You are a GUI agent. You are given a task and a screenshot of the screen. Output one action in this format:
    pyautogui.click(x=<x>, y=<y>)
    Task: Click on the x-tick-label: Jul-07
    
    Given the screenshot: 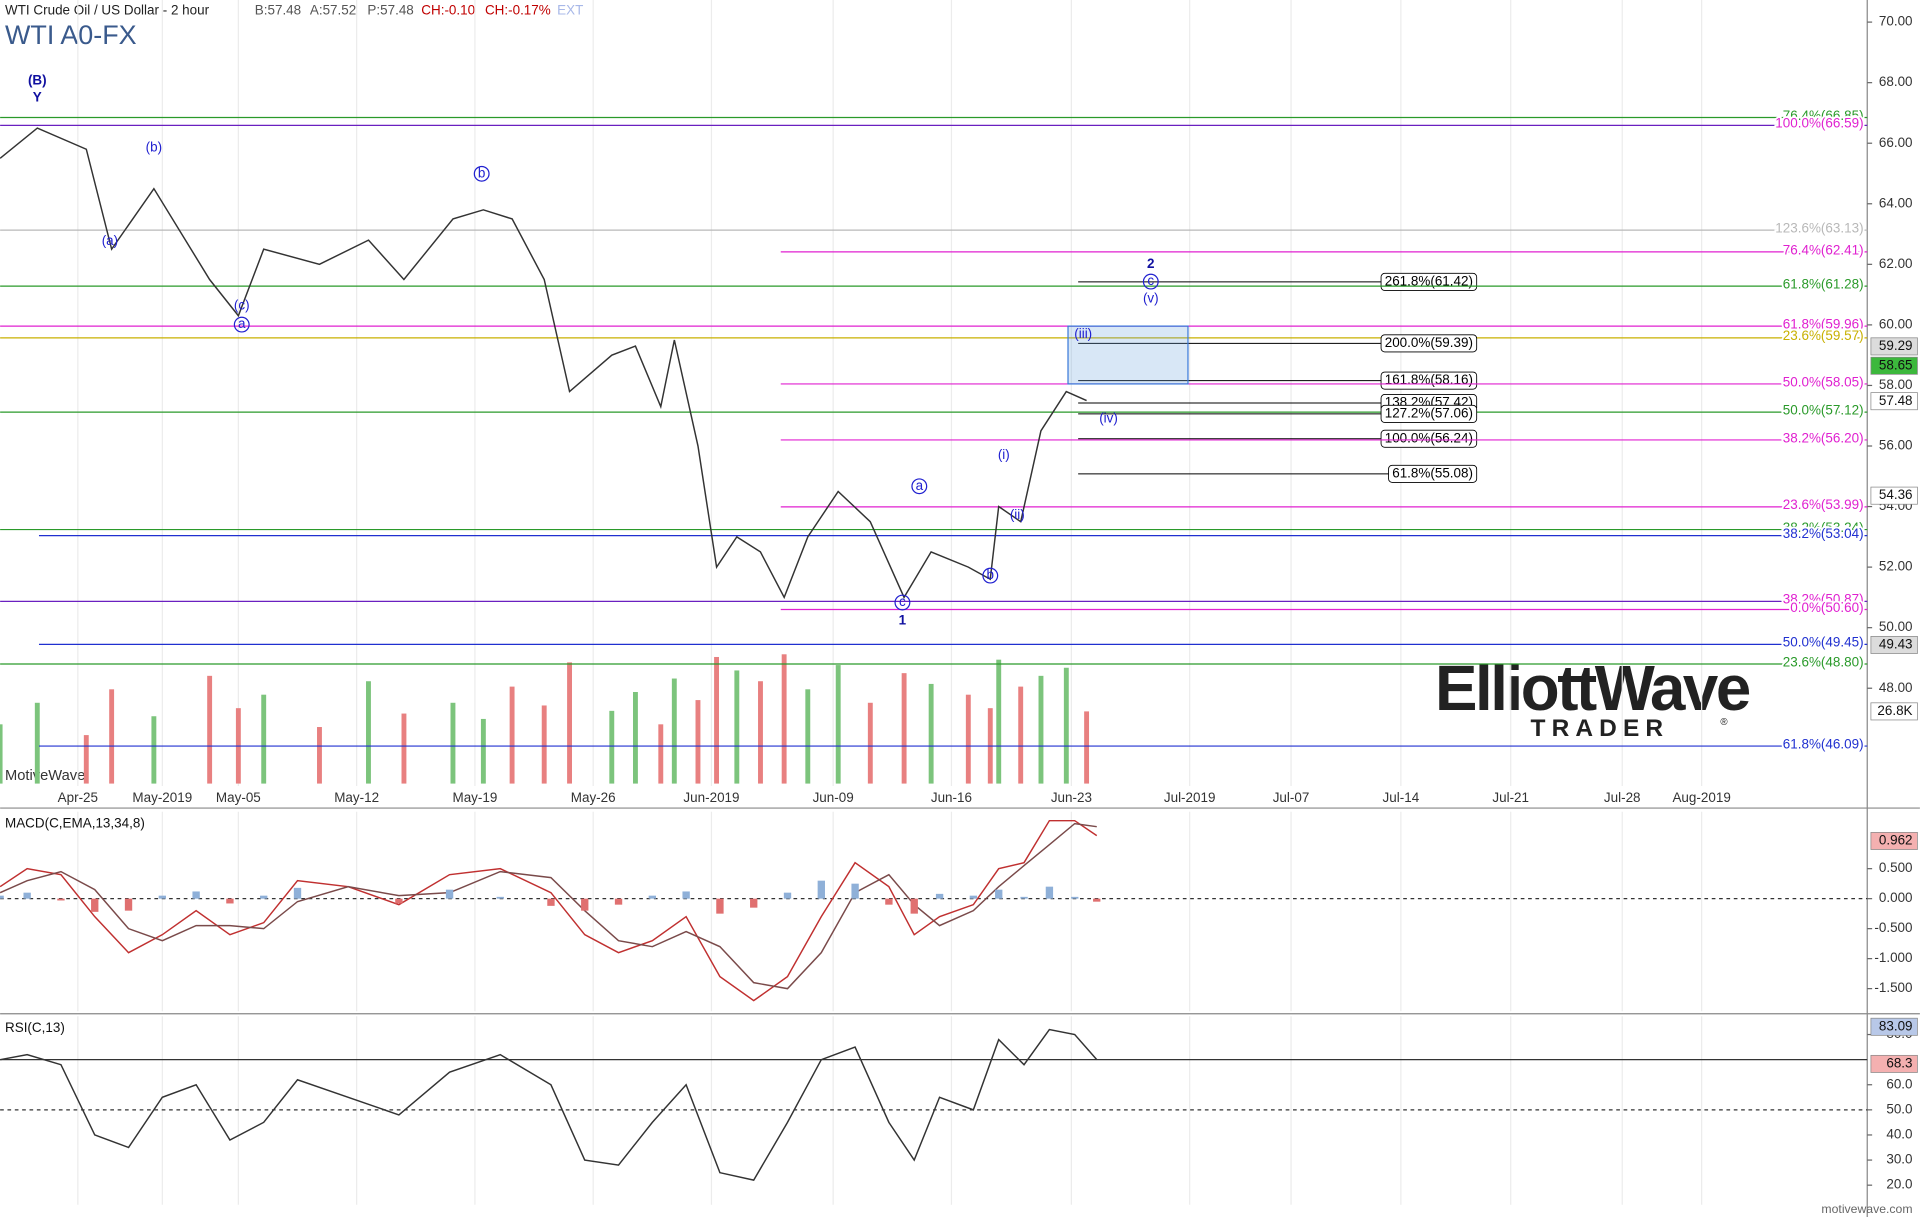 What is the action you would take?
    pyautogui.click(x=1291, y=797)
    